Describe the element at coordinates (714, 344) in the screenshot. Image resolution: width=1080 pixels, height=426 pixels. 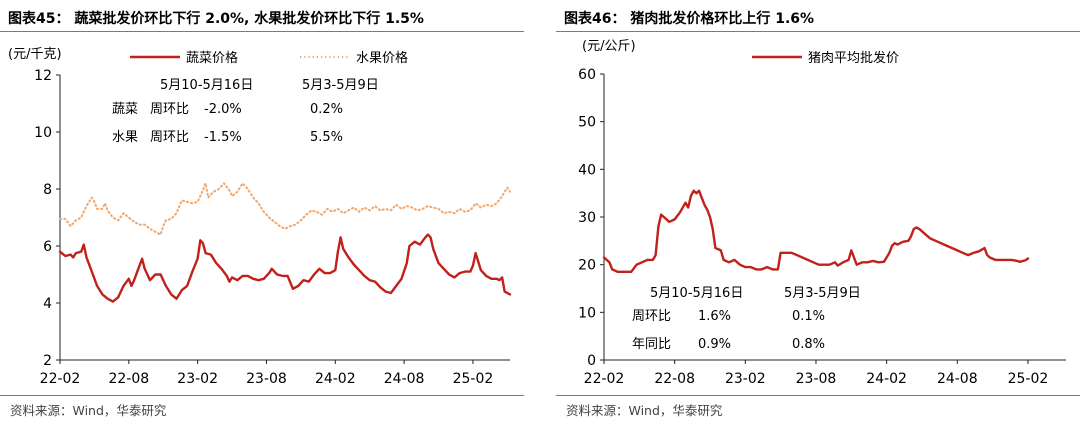
I see `annotation-current: 0.9%` at that location.